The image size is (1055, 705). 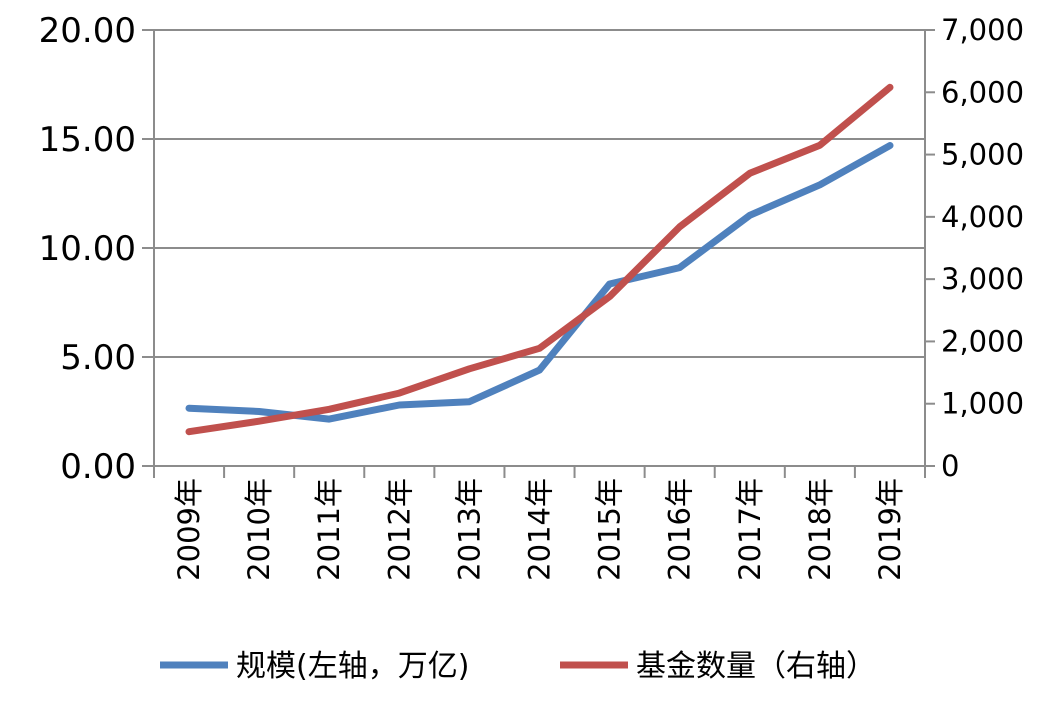 What do you see at coordinates (982, 279) in the screenshot?
I see `right-tick-label: 3,000` at bounding box center [982, 279].